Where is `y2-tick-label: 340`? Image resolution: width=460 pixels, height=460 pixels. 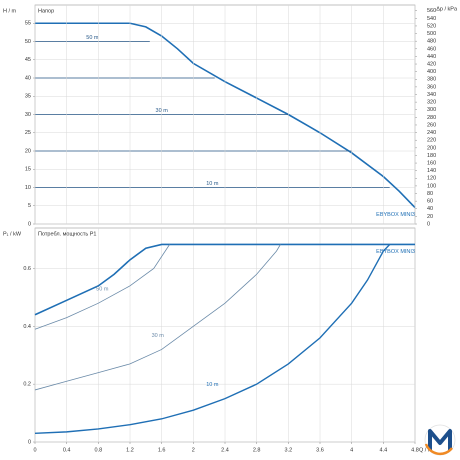 y2-tick-label: 340 is located at coordinates (431, 95).